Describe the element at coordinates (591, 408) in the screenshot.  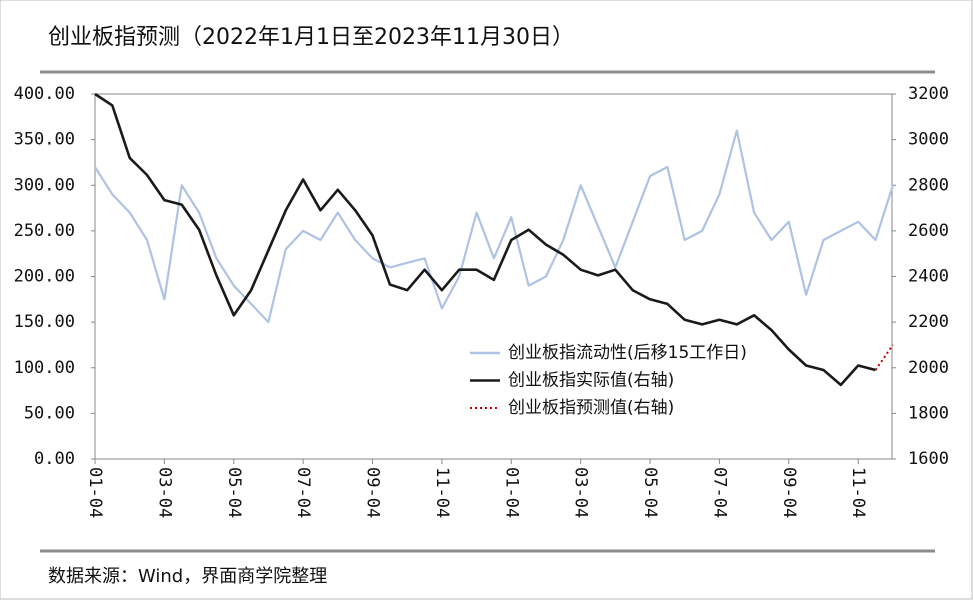
I see `legend-label: 创业板指预测值(右轴)` at that location.